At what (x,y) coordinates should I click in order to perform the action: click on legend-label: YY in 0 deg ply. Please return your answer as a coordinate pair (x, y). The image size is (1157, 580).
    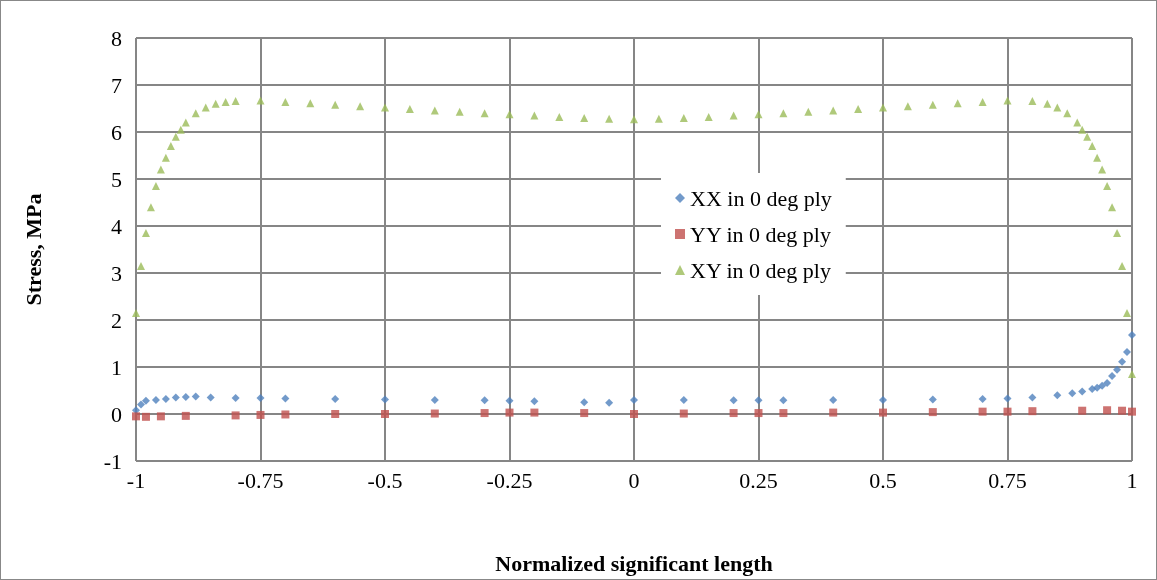
    Looking at the image, I should click on (760, 234).